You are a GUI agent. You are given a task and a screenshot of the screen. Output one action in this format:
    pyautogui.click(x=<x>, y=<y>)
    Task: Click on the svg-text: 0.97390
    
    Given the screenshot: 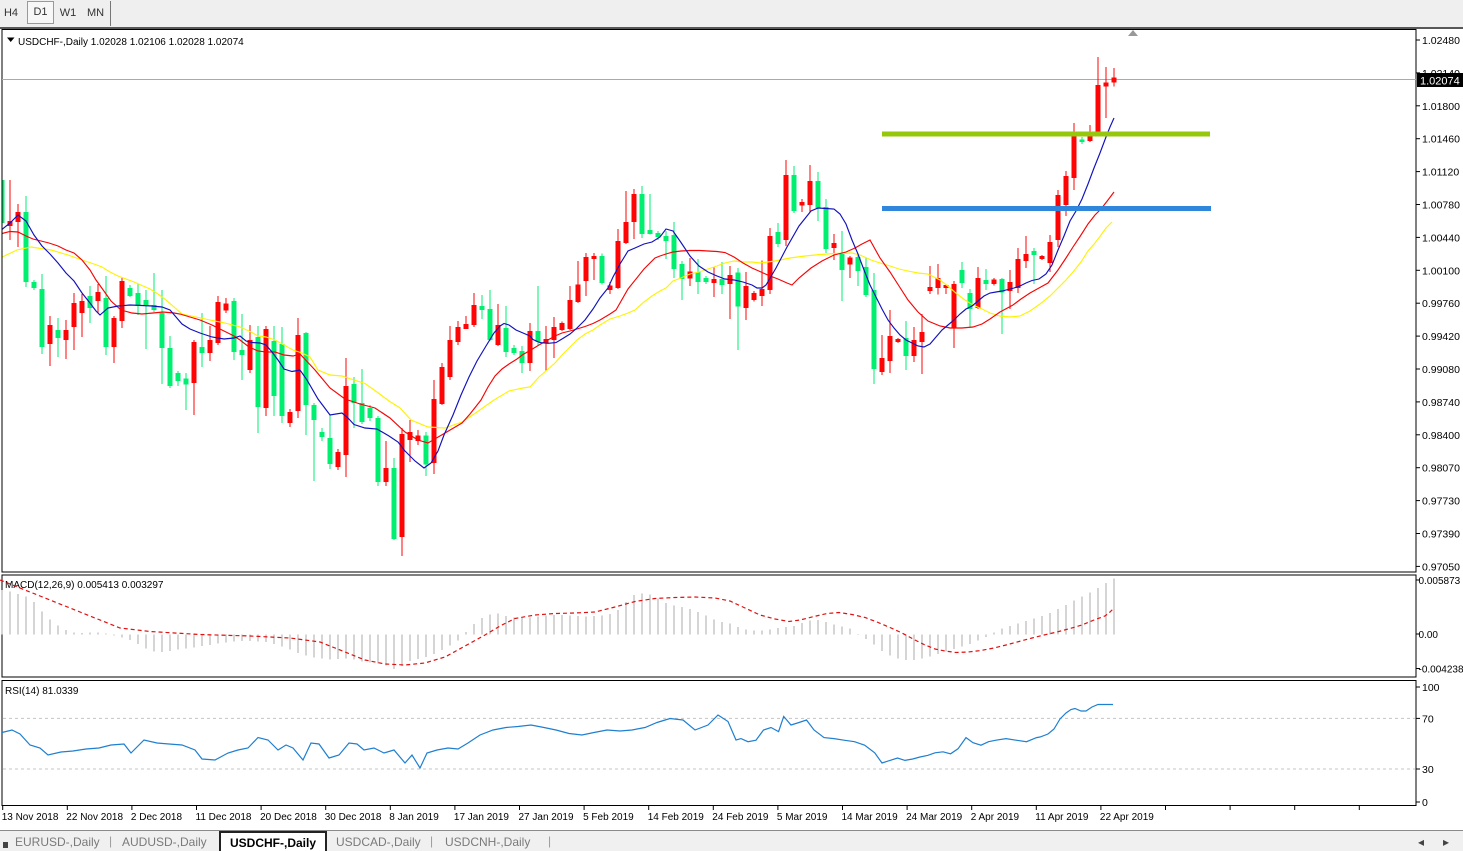 What is the action you would take?
    pyautogui.click(x=1441, y=535)
    